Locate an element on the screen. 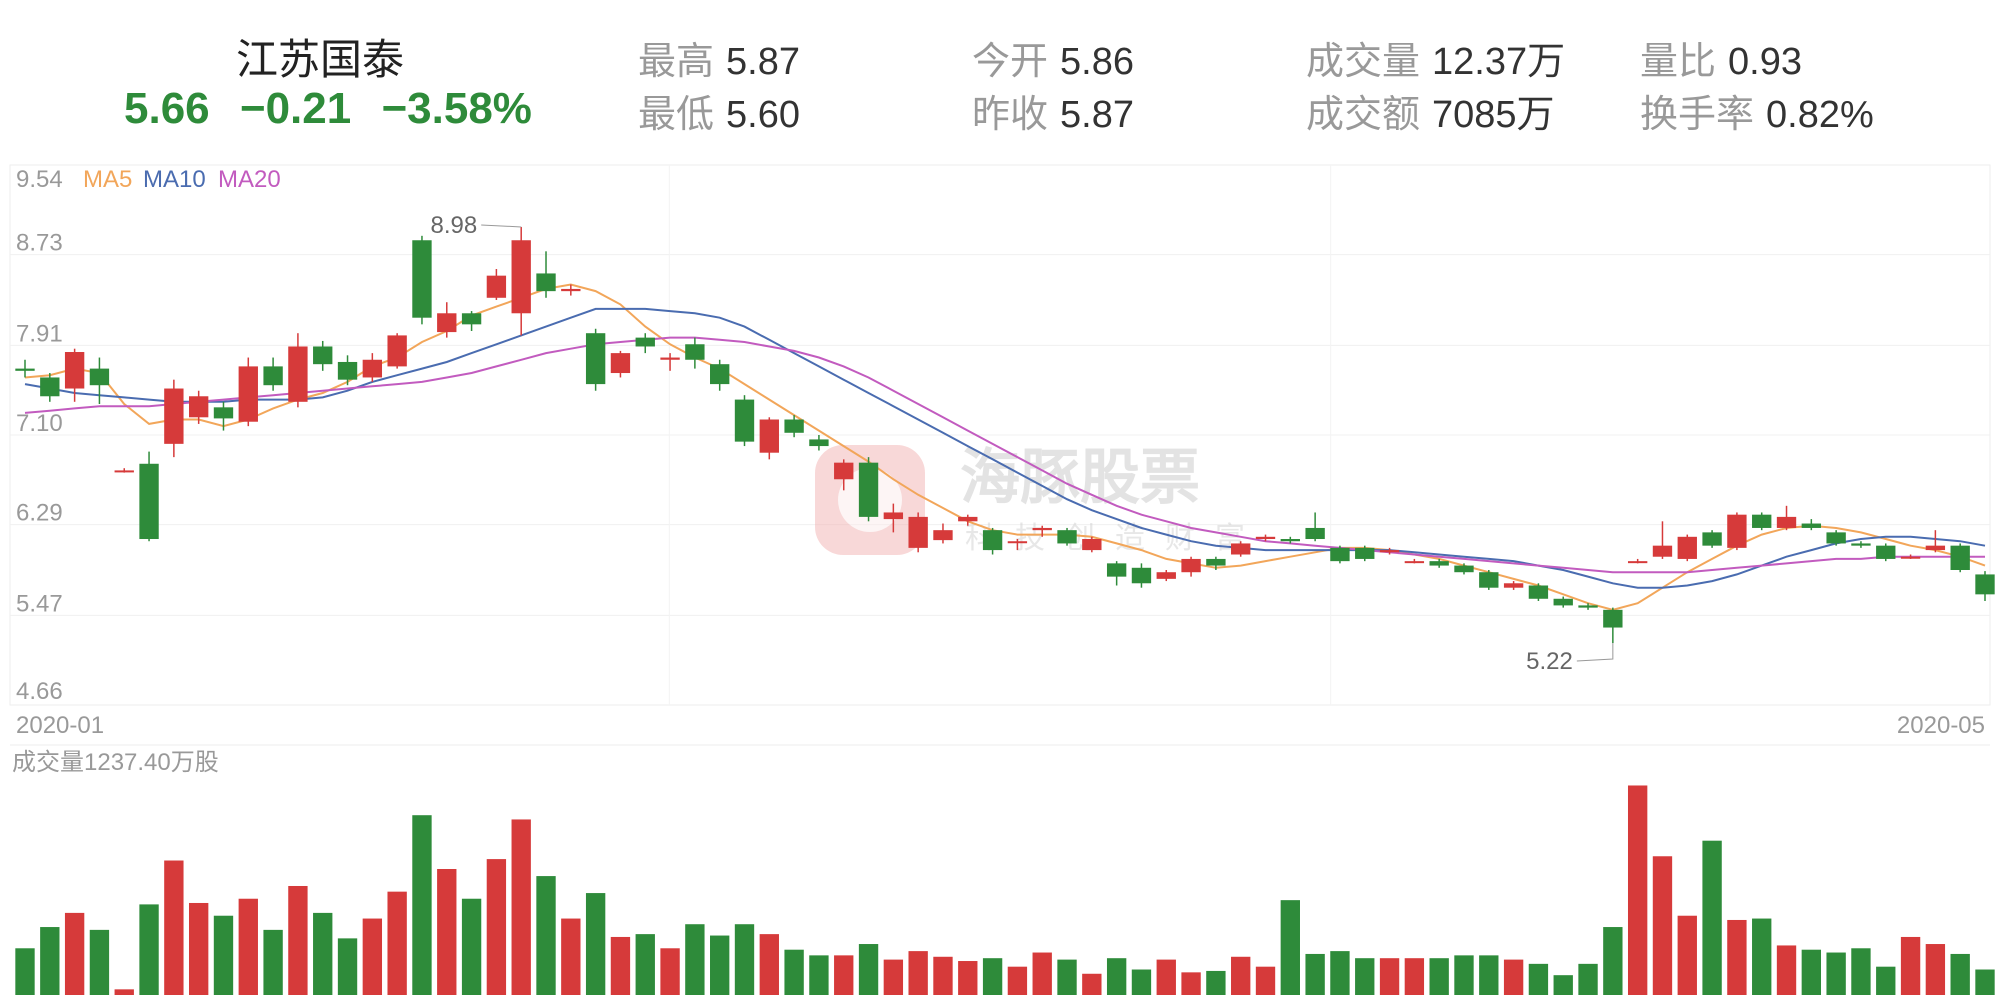  last-price: 5.66 is located at coordinates (167, 108).